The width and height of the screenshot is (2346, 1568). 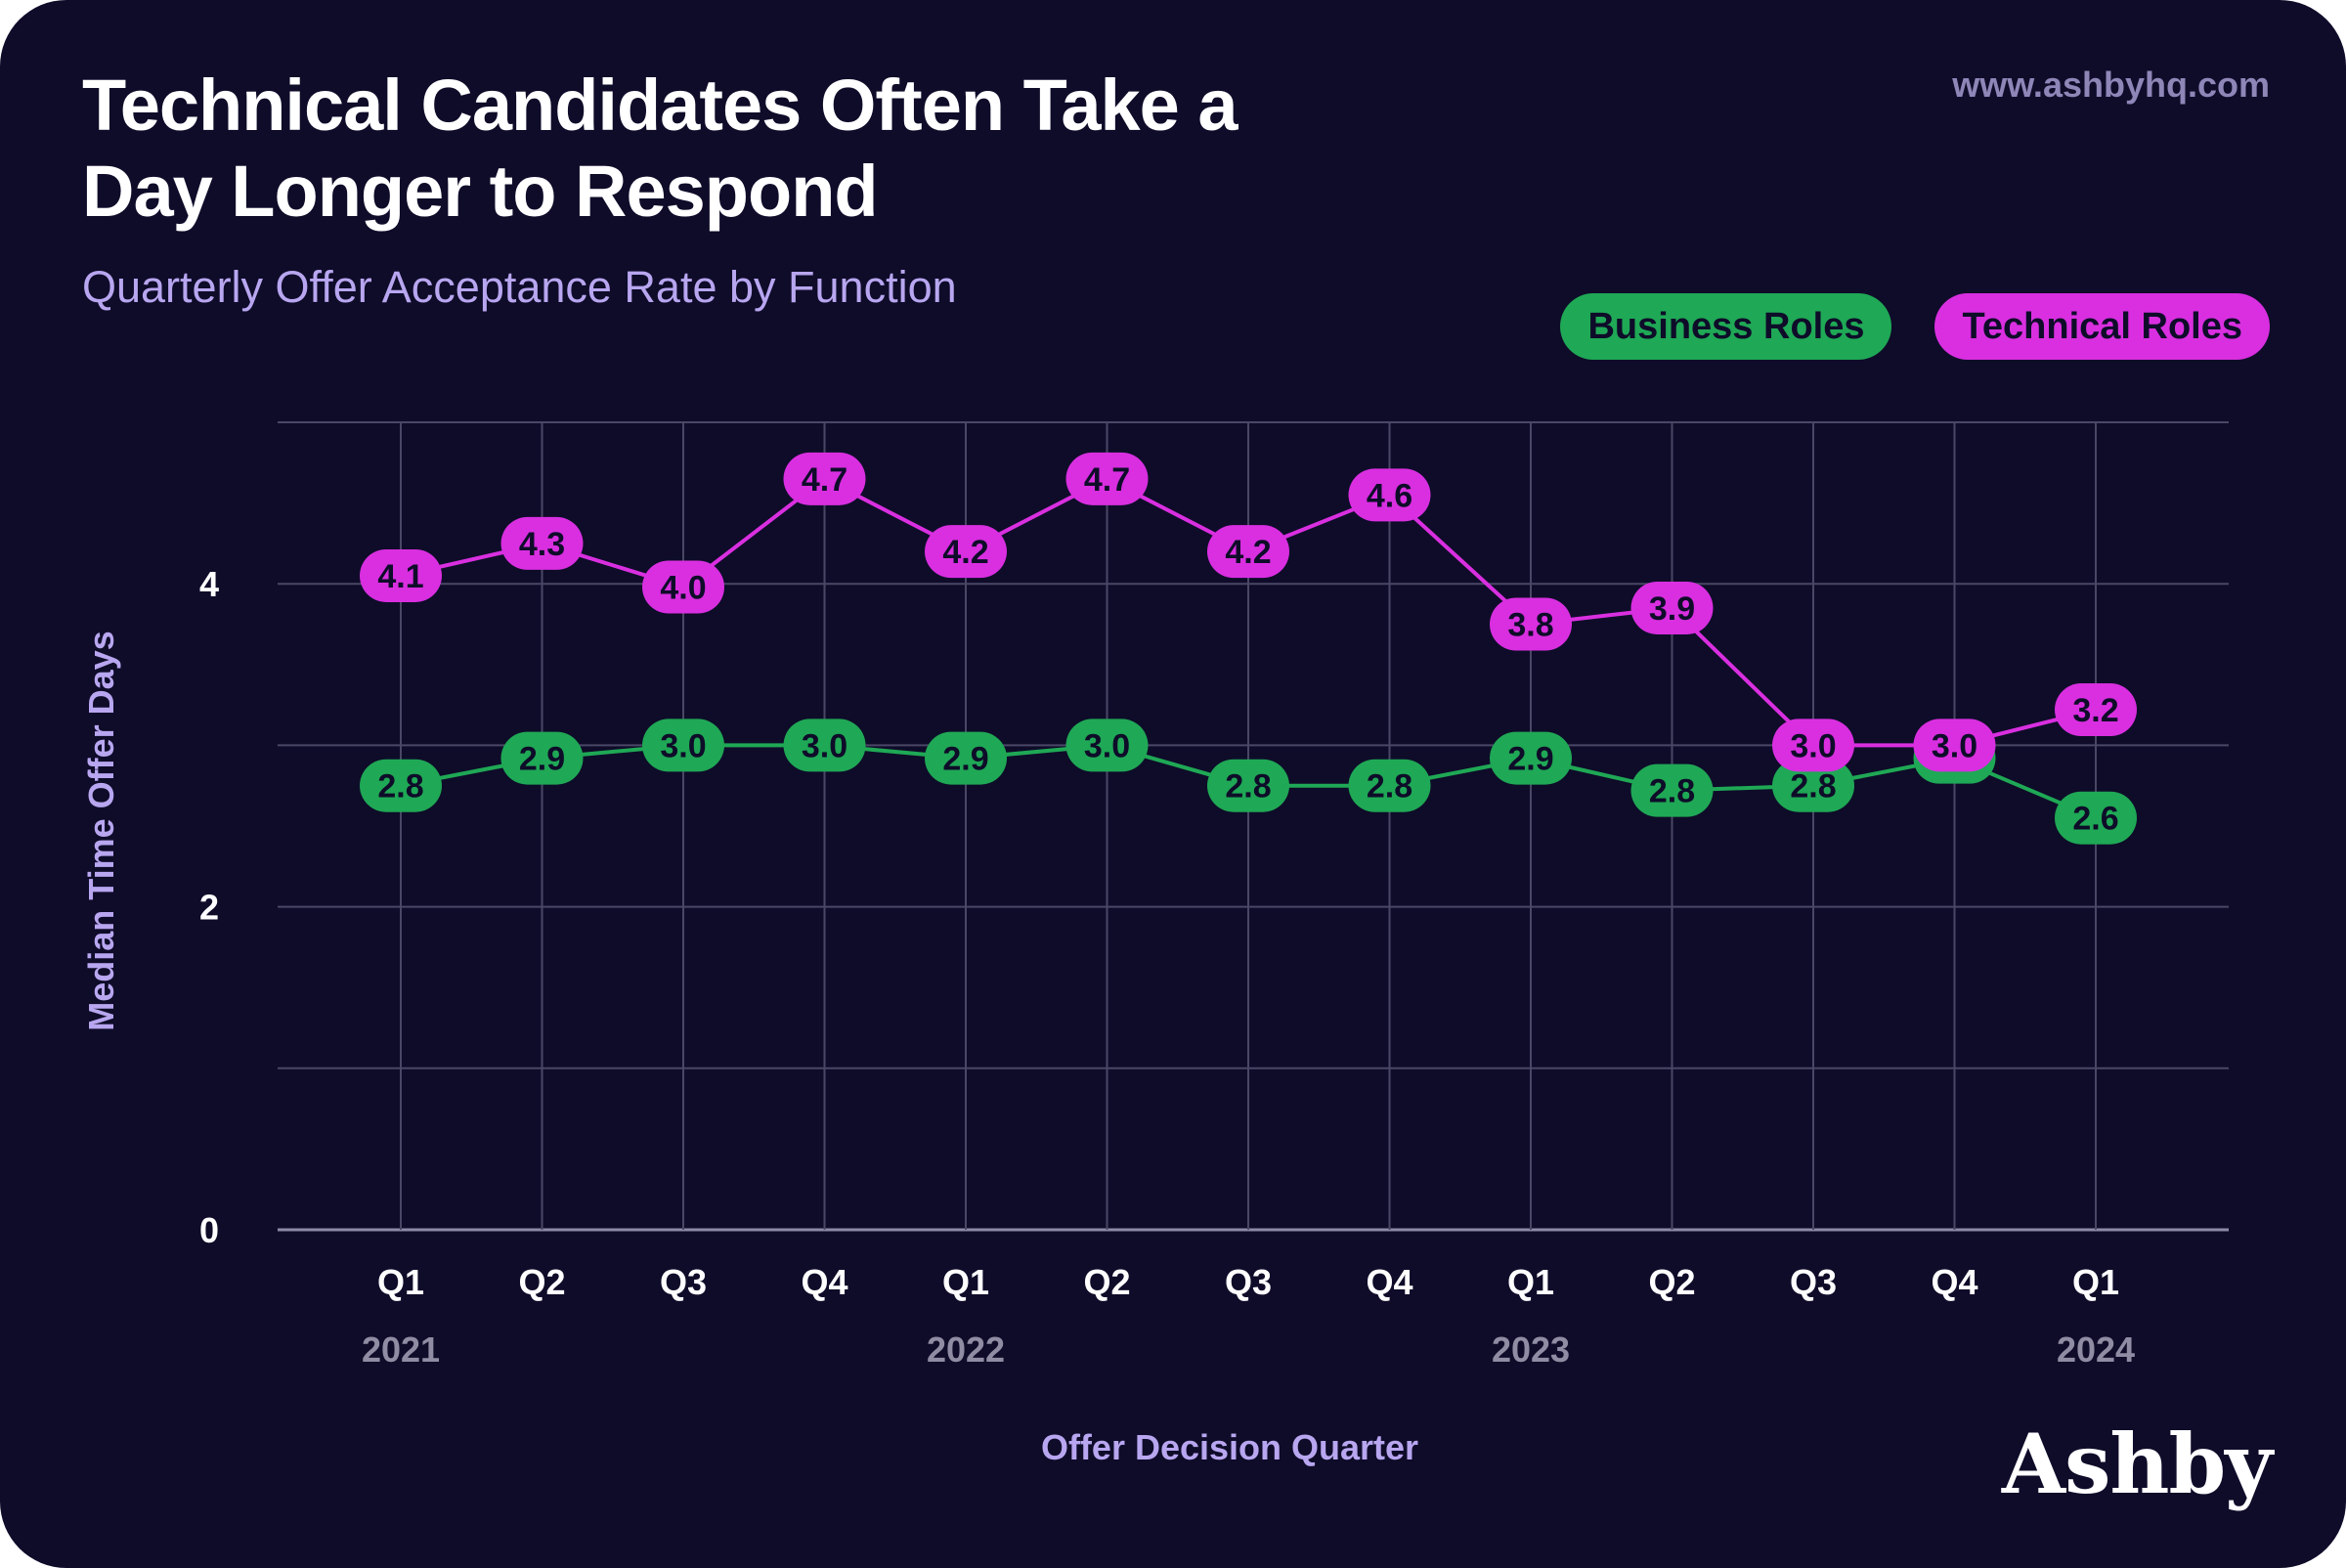 I want to click on technical-data-label: 3.0, so click(x=1955, y=746).